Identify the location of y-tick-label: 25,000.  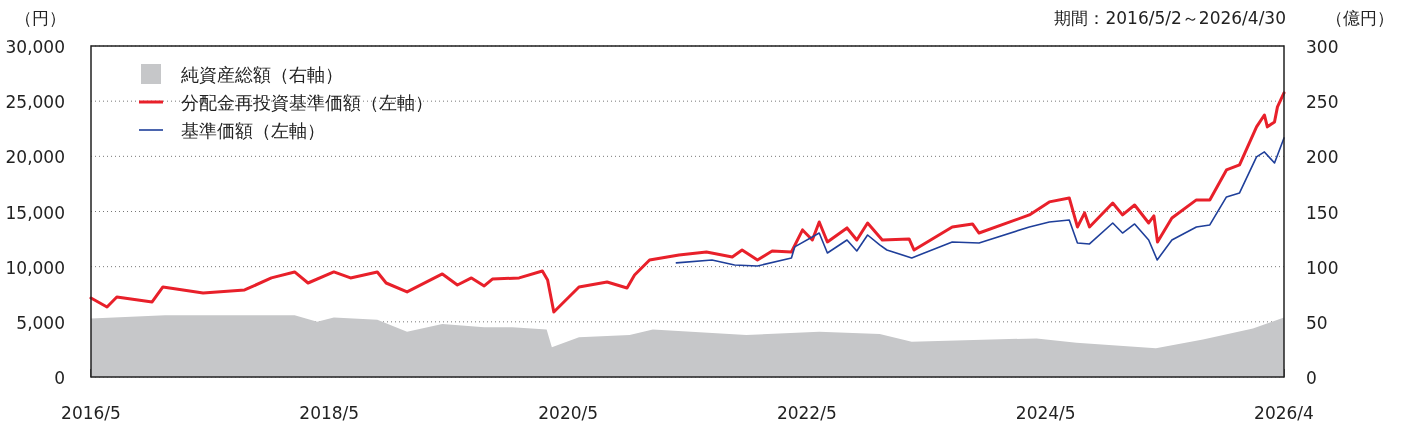
(35, 102).